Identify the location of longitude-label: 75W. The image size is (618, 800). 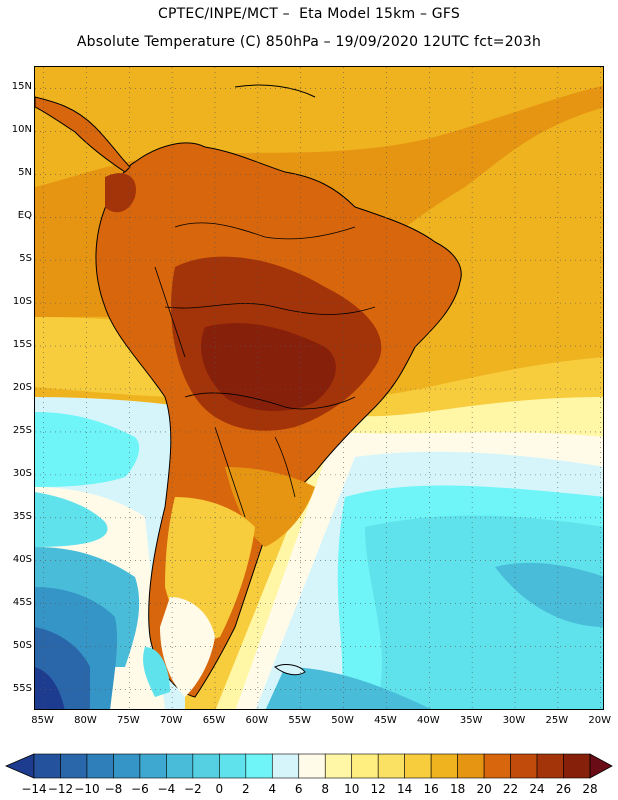
(128, 720).